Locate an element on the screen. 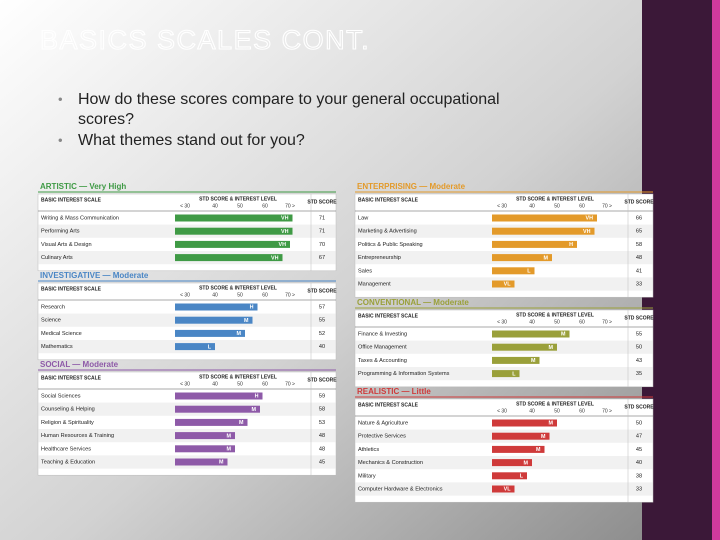 The image size is (720, 540). level: VL is located at coordinates (508, 285).